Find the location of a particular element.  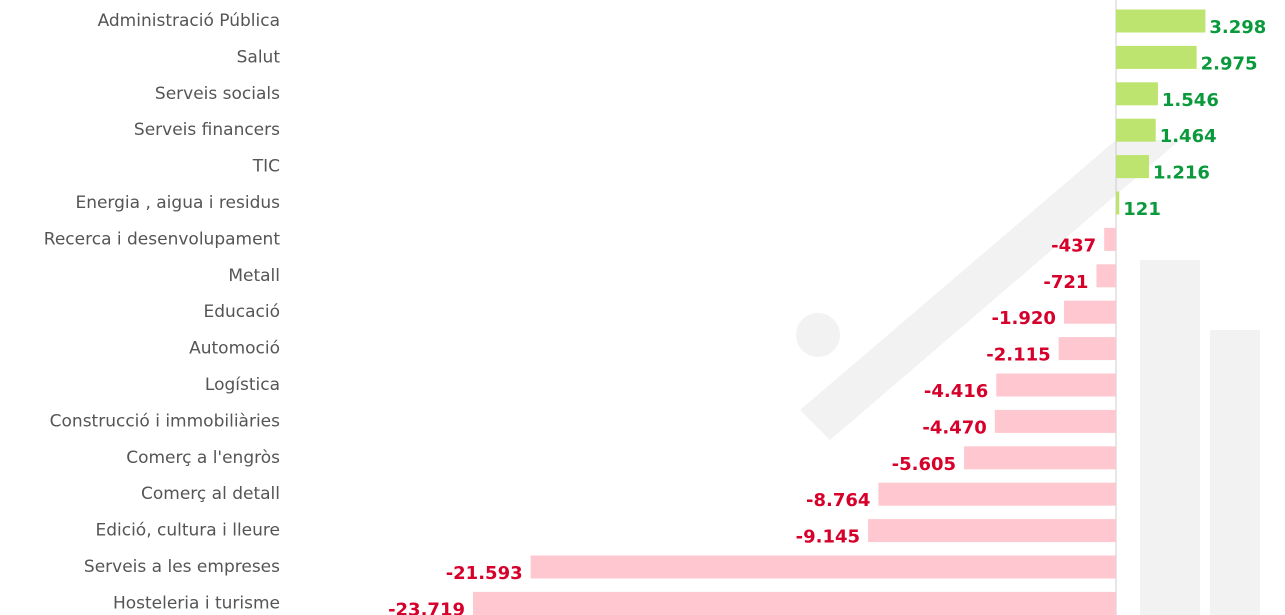

category-label: TIC is located at coordinates (266, 167).